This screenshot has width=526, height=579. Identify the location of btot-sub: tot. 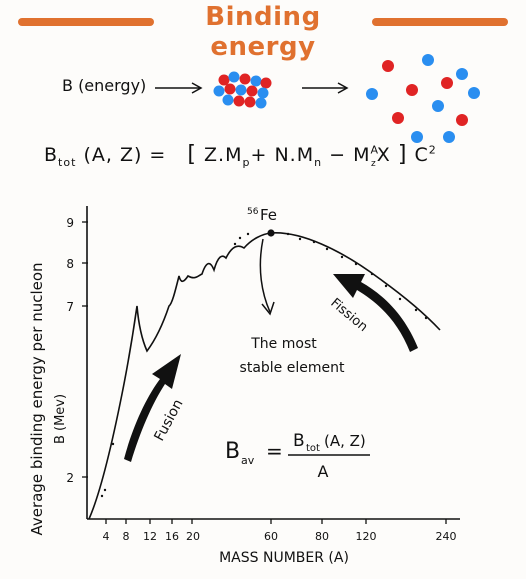
(313, 448).